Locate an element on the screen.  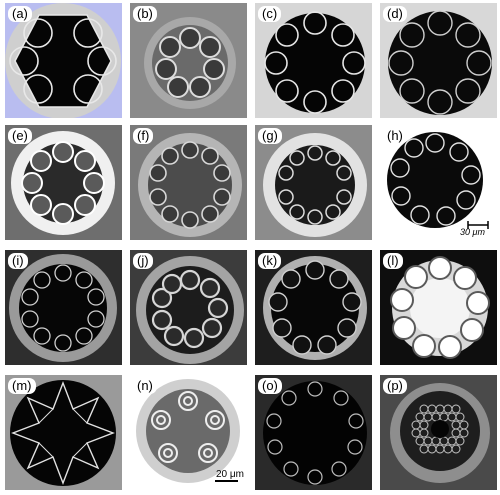
panel-c: (c) is located at coordinates (313, 60).